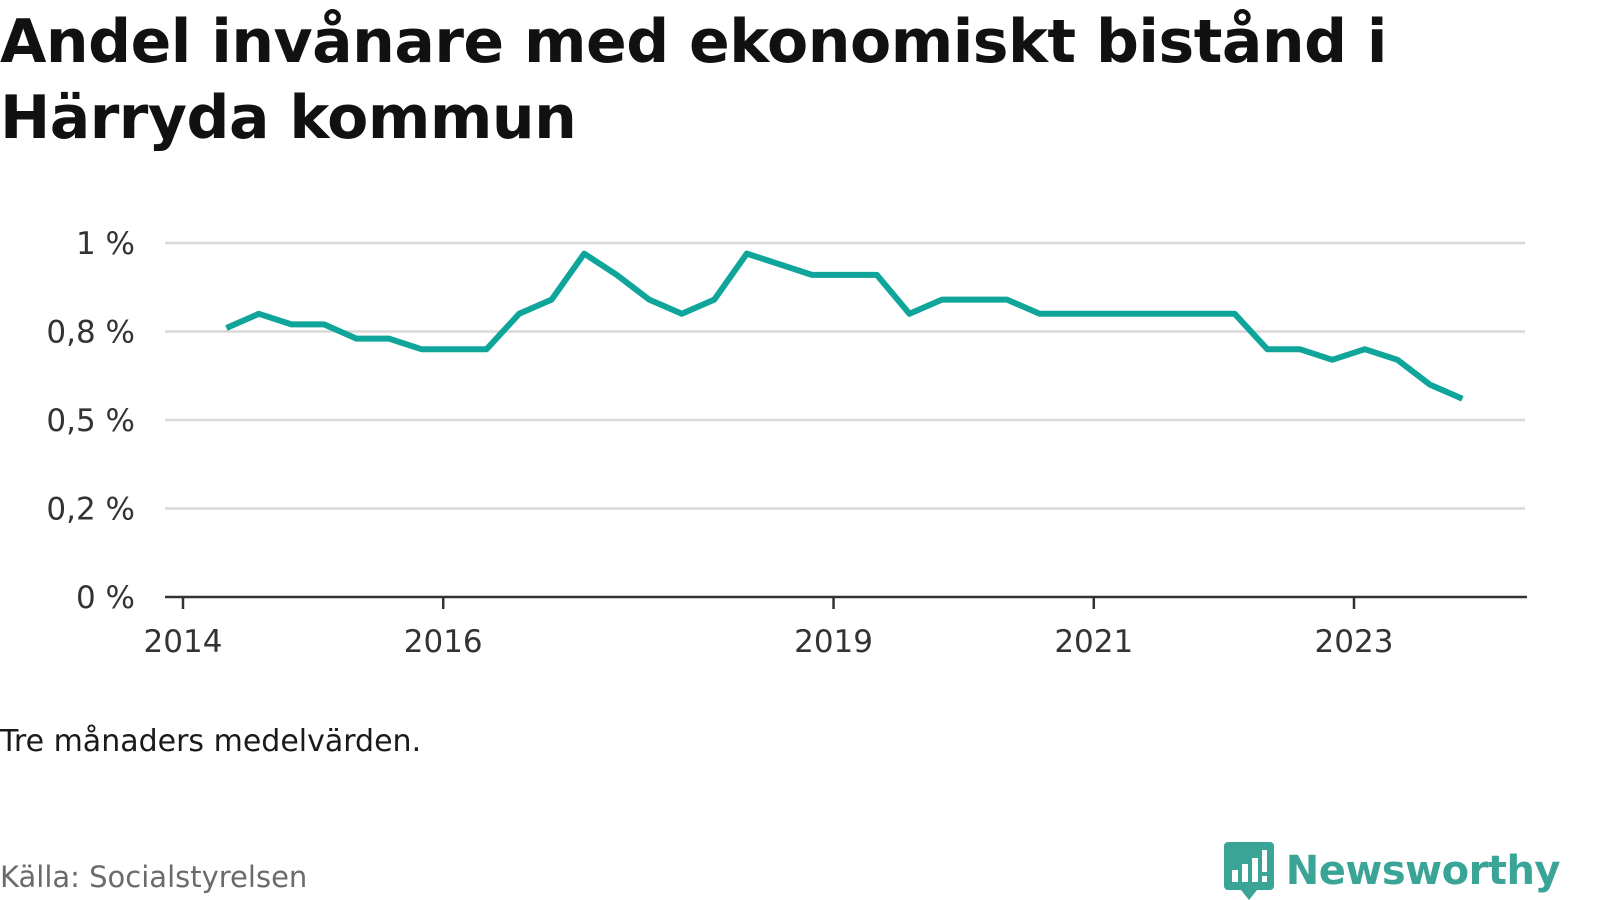  What do you see at coordinates (1354, 642) in the screenshot?
I see `x-tick-label: 2023` at bounding box center [1354, 642].